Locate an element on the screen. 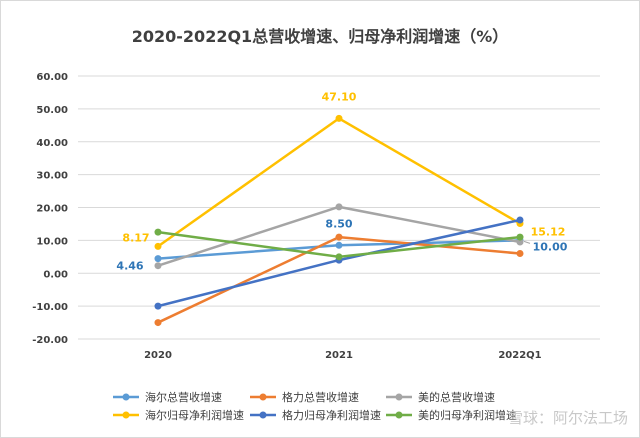 This screenshot has width=640, height=438. legend-label: 格力归母净利润增速 is located at coordinates (331, 415).